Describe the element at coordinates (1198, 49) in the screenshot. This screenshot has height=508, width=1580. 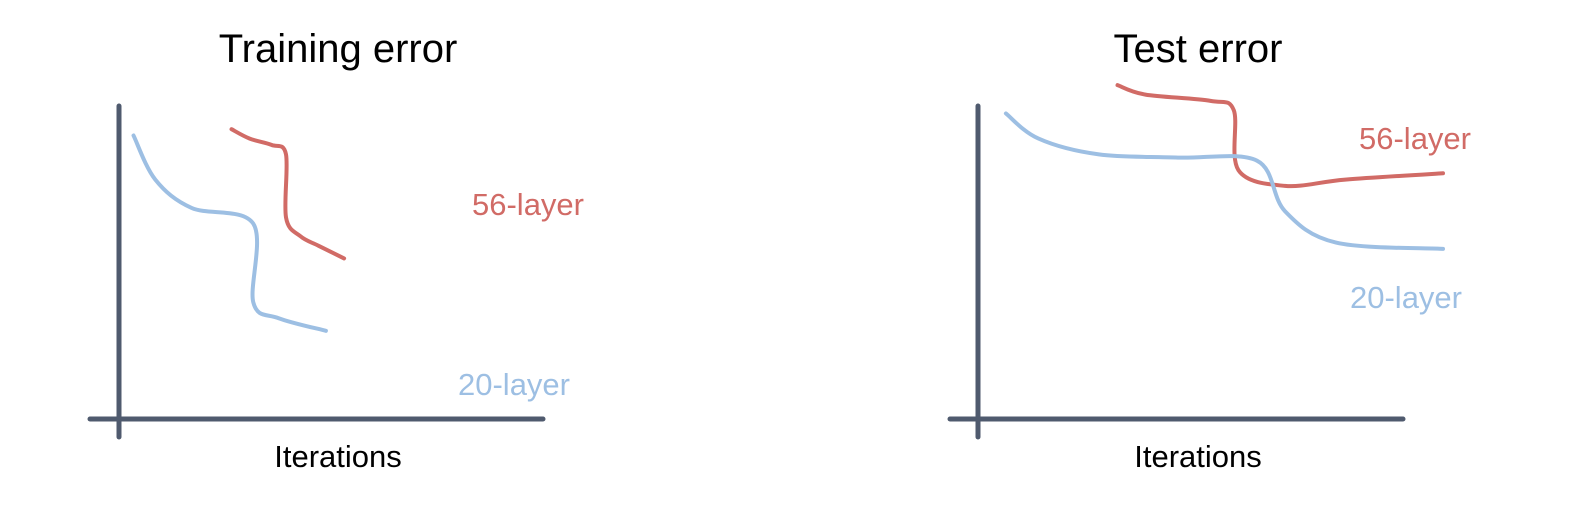
I see `chart-title: Test error` at that location.